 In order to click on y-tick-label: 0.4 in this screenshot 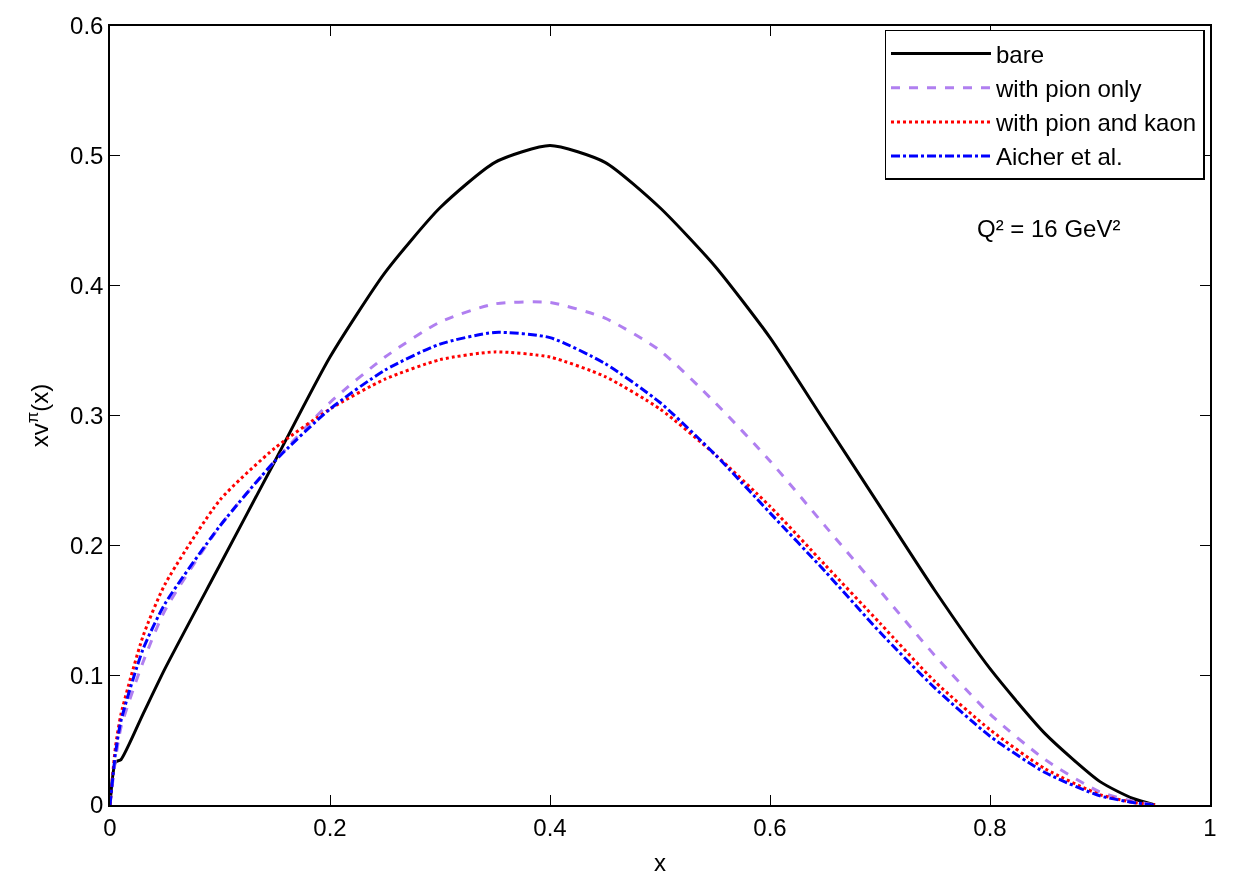, I will do `click(87, 286)`.